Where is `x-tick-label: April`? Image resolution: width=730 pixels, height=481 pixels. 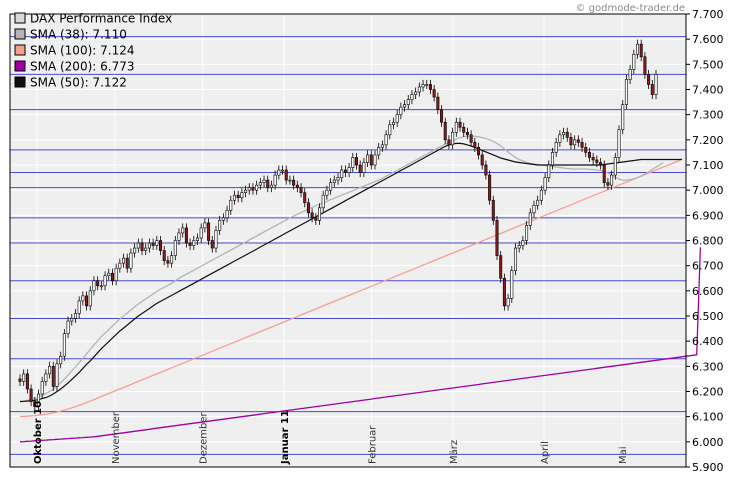 x-tick-label: April is located at coordinates (545, 452).